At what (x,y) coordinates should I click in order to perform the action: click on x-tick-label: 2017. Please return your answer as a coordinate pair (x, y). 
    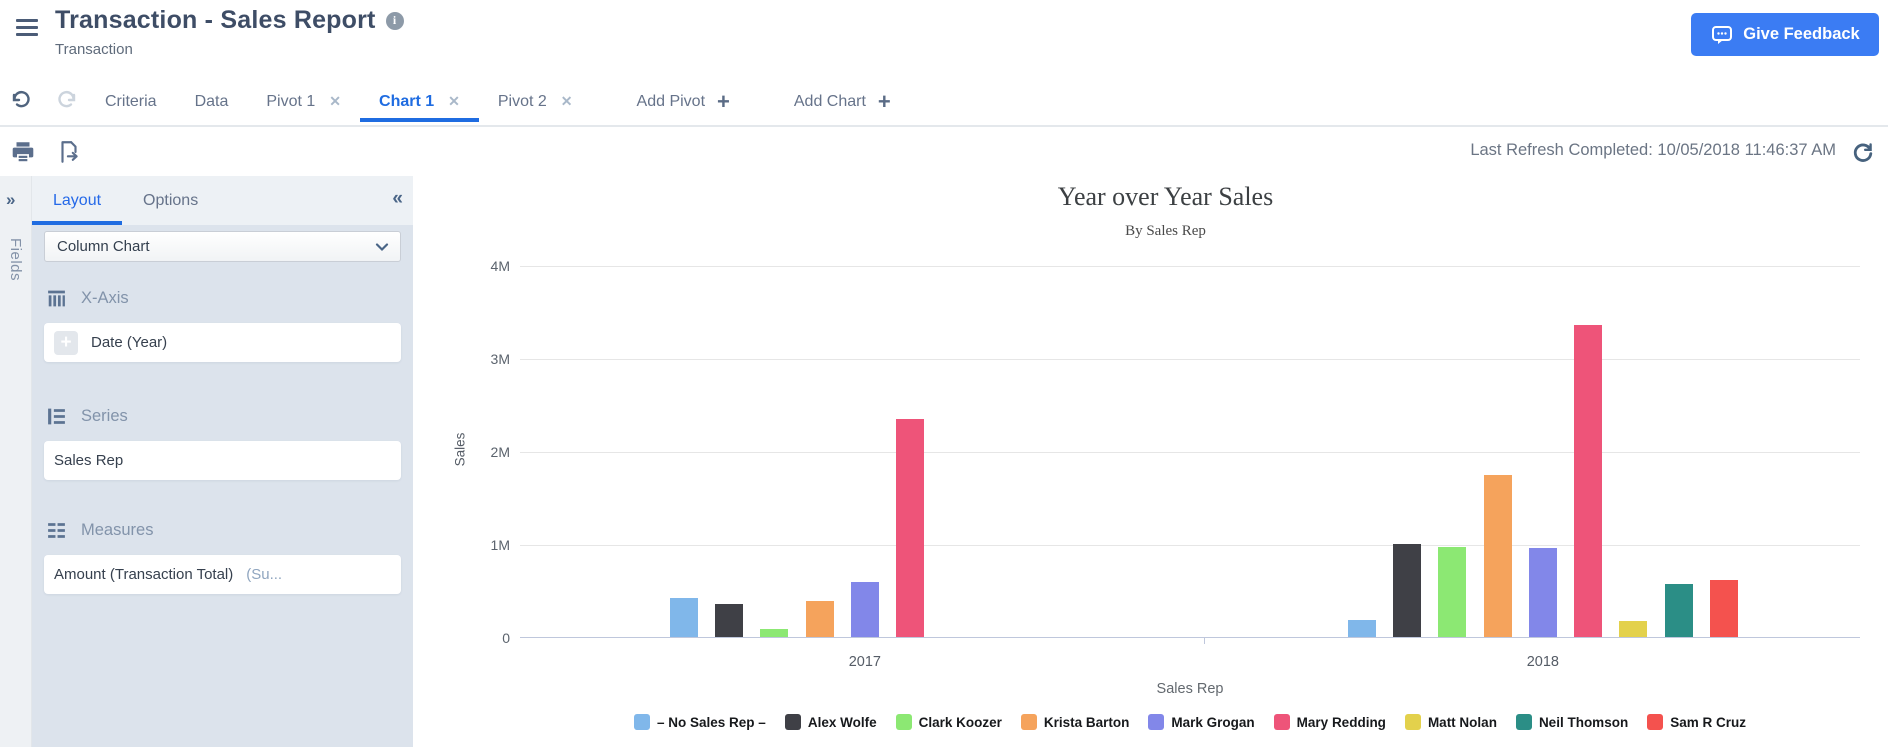
    Looking at the image, I should click on (864, 662).